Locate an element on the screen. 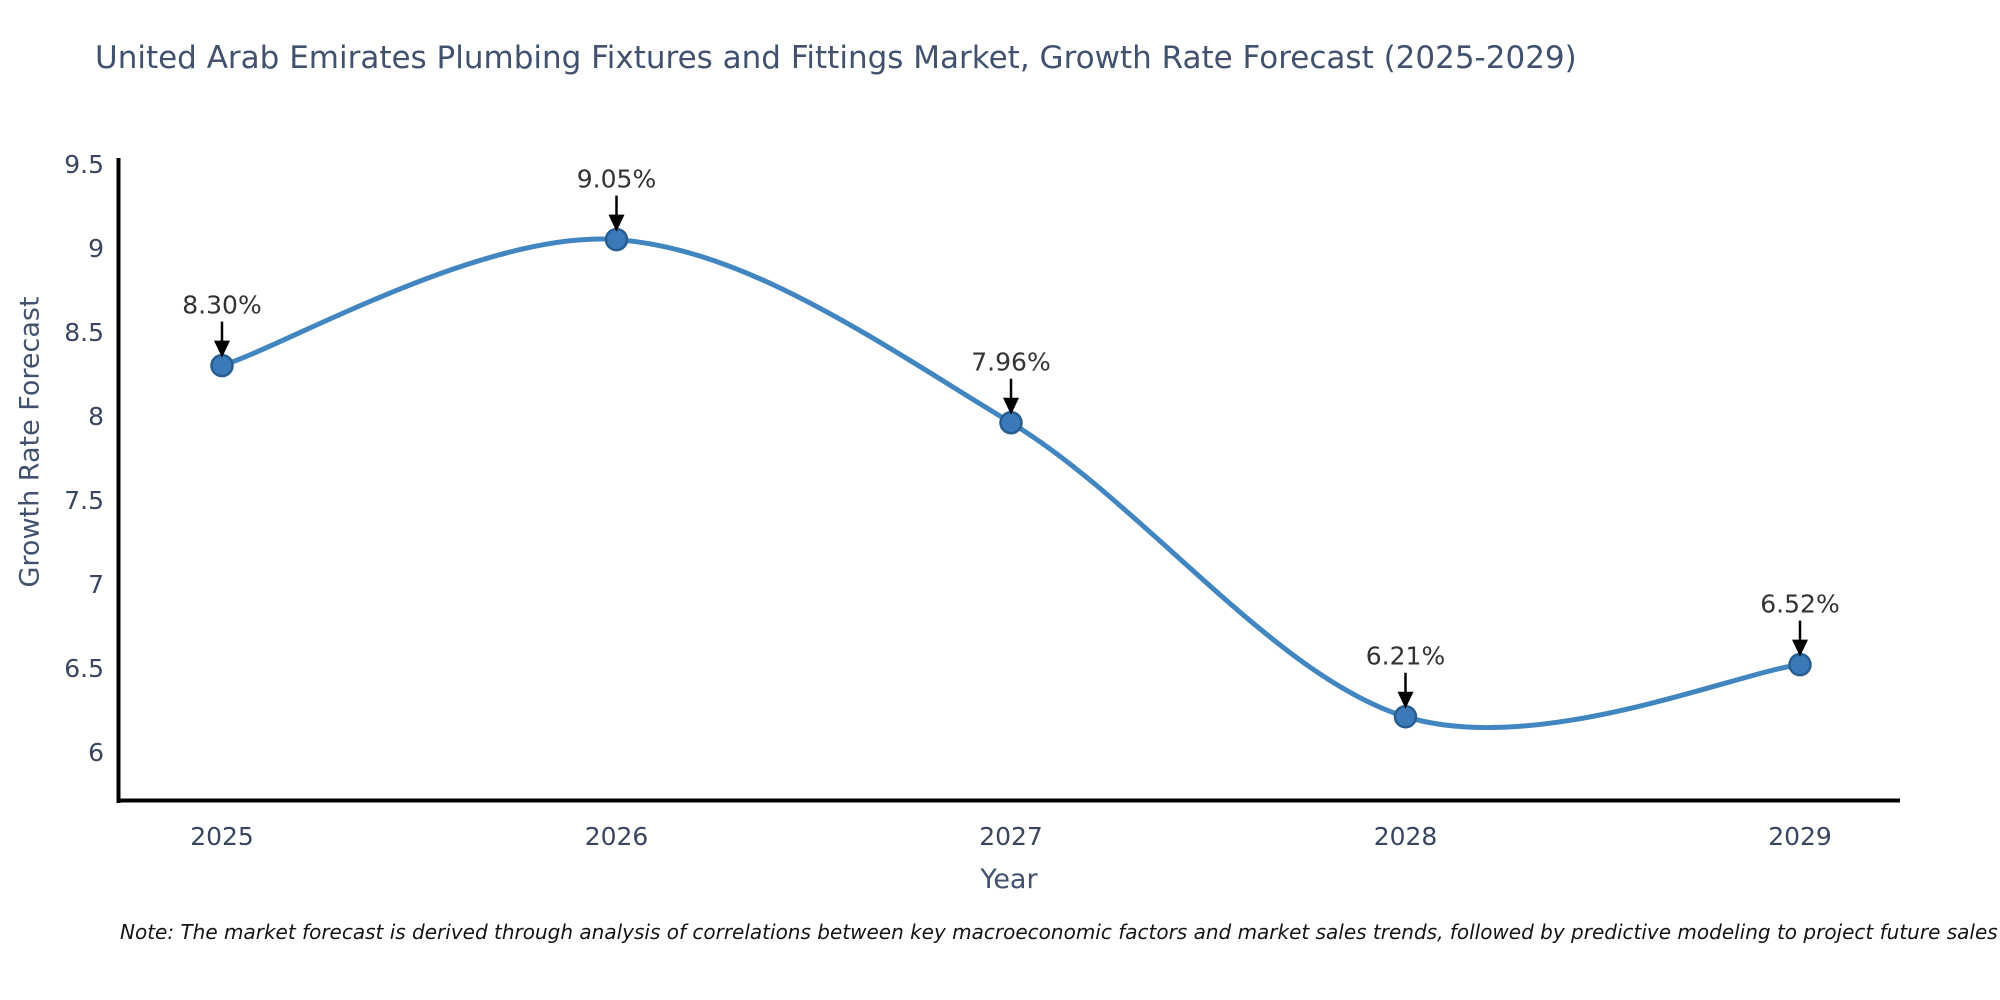 The height and width of the screenshot is (1000, 2000). data-point-2027 is located at coordinates (1011, 422).